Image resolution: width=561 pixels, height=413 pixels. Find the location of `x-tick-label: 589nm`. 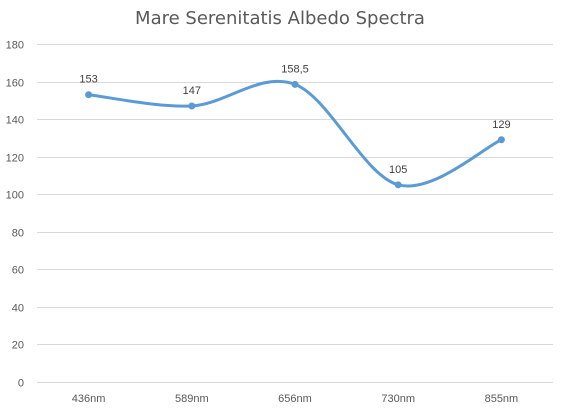

x-tick-label: 589nm is located at coordinates (192, 399).